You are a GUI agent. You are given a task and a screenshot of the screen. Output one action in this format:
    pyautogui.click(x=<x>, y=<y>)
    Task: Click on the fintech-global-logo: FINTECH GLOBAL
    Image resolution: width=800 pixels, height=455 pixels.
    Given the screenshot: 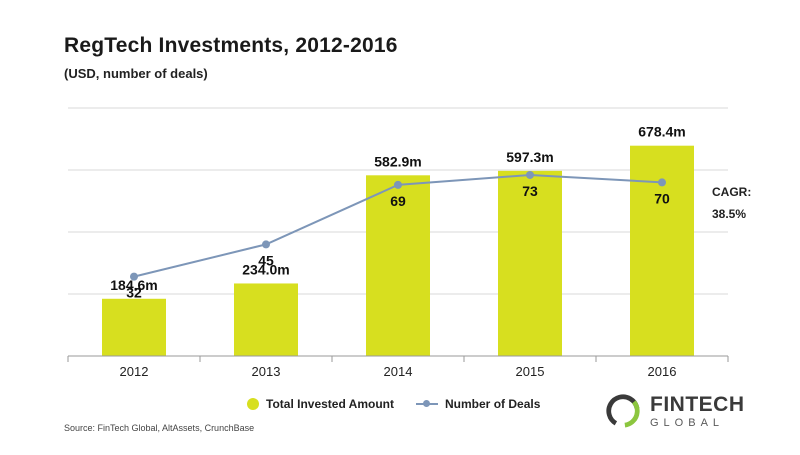 What is the action you would take?
    pyautogui.click(x=674, y=411)
    